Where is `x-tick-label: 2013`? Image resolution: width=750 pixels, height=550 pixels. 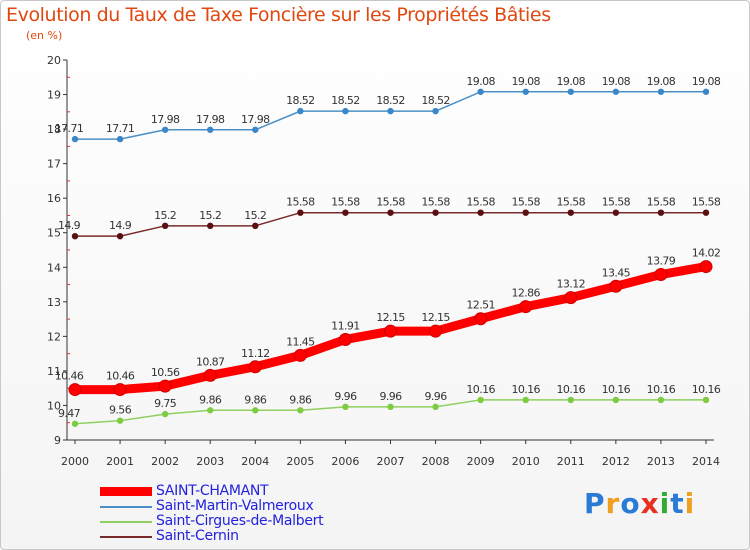
x-tick-label: 2013 is located at coordinates (661, 461).